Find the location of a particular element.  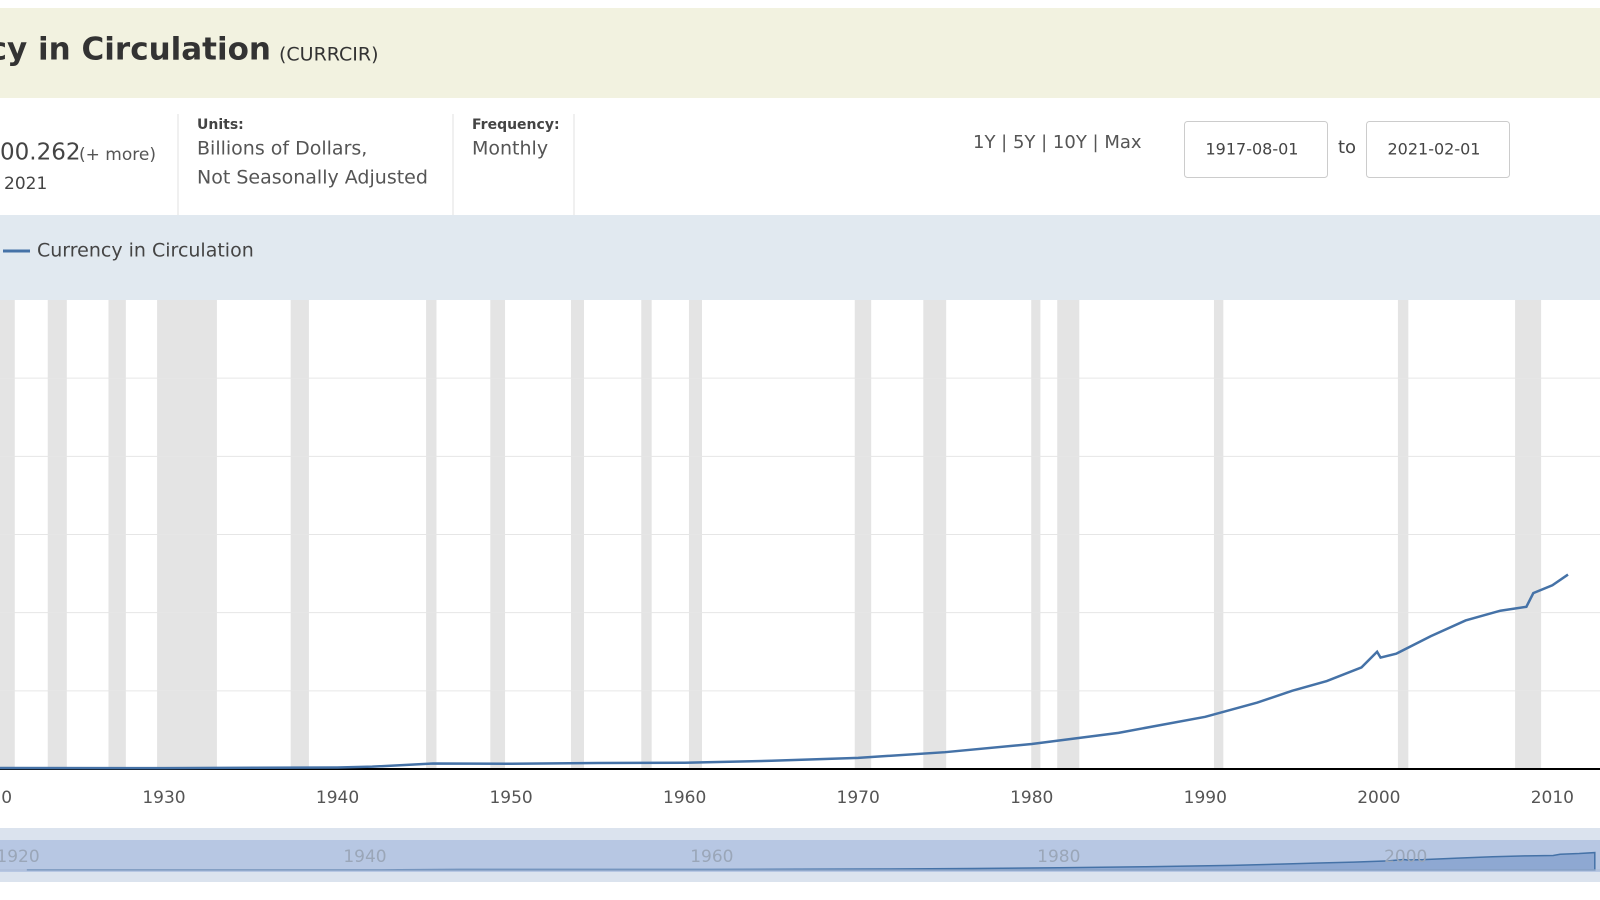

units-label: Units: is located at coordinates (220, 125).